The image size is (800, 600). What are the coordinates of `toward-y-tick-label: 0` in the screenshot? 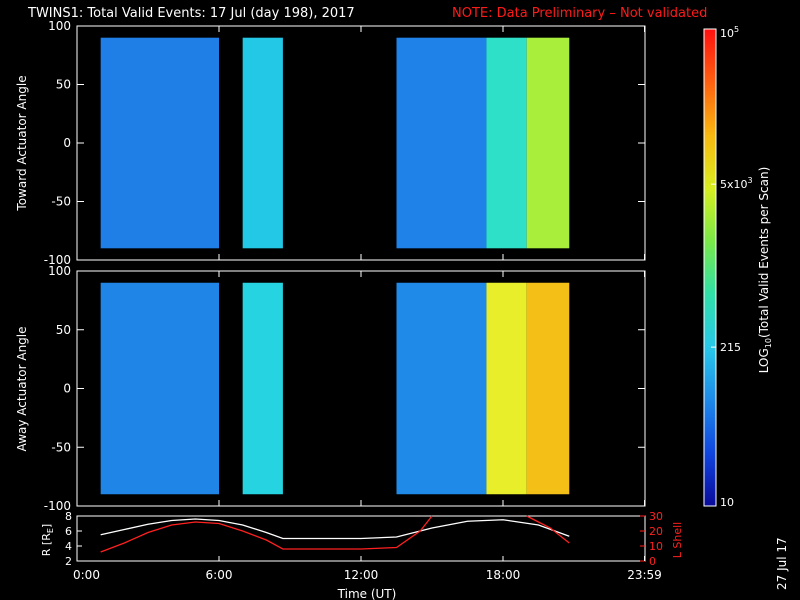 It's located at (67, 143).